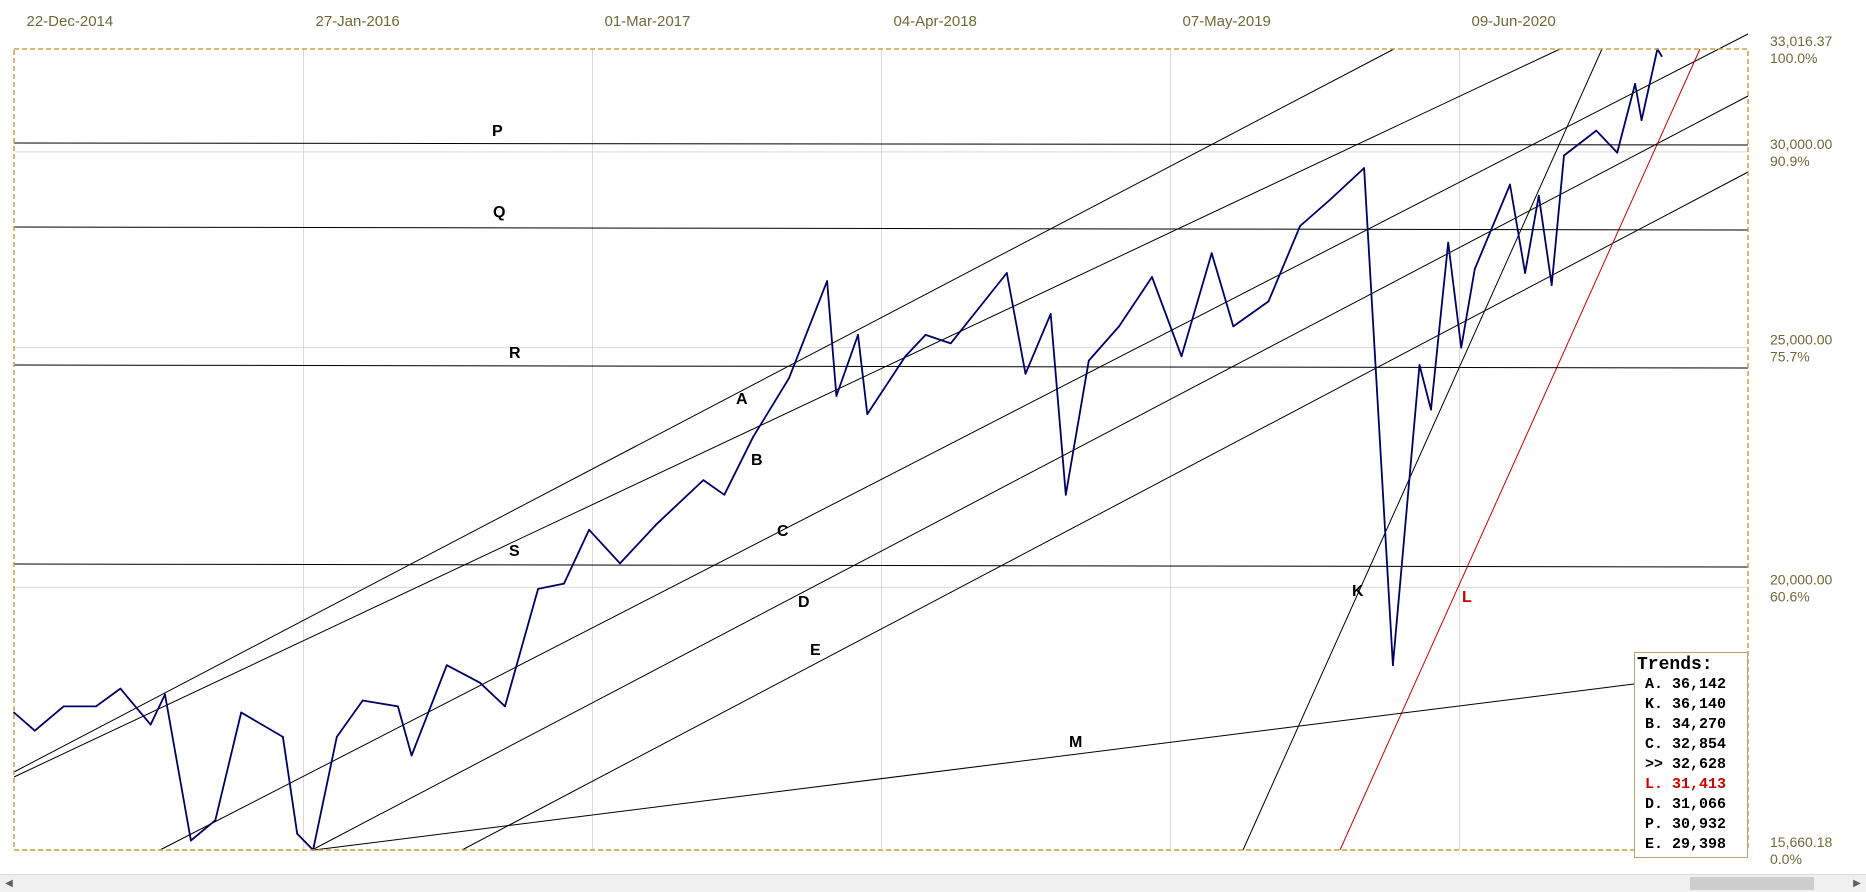 This screenshot has width=1866, height=892. What do you see at coordinates (1686, 824) in the screenshot?
I see `trend-row: P. 30,932` at bounding box center [1686, 824].